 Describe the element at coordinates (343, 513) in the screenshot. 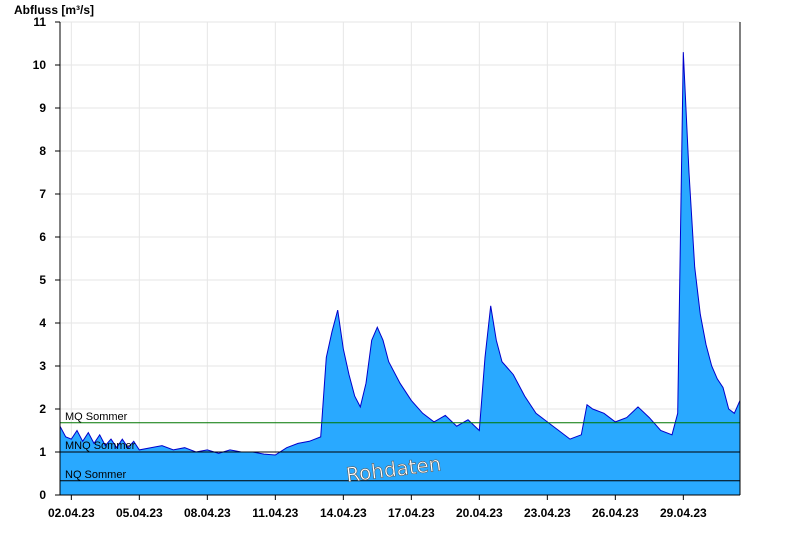

I see `x-tick-label: 14.04.23` at that location.